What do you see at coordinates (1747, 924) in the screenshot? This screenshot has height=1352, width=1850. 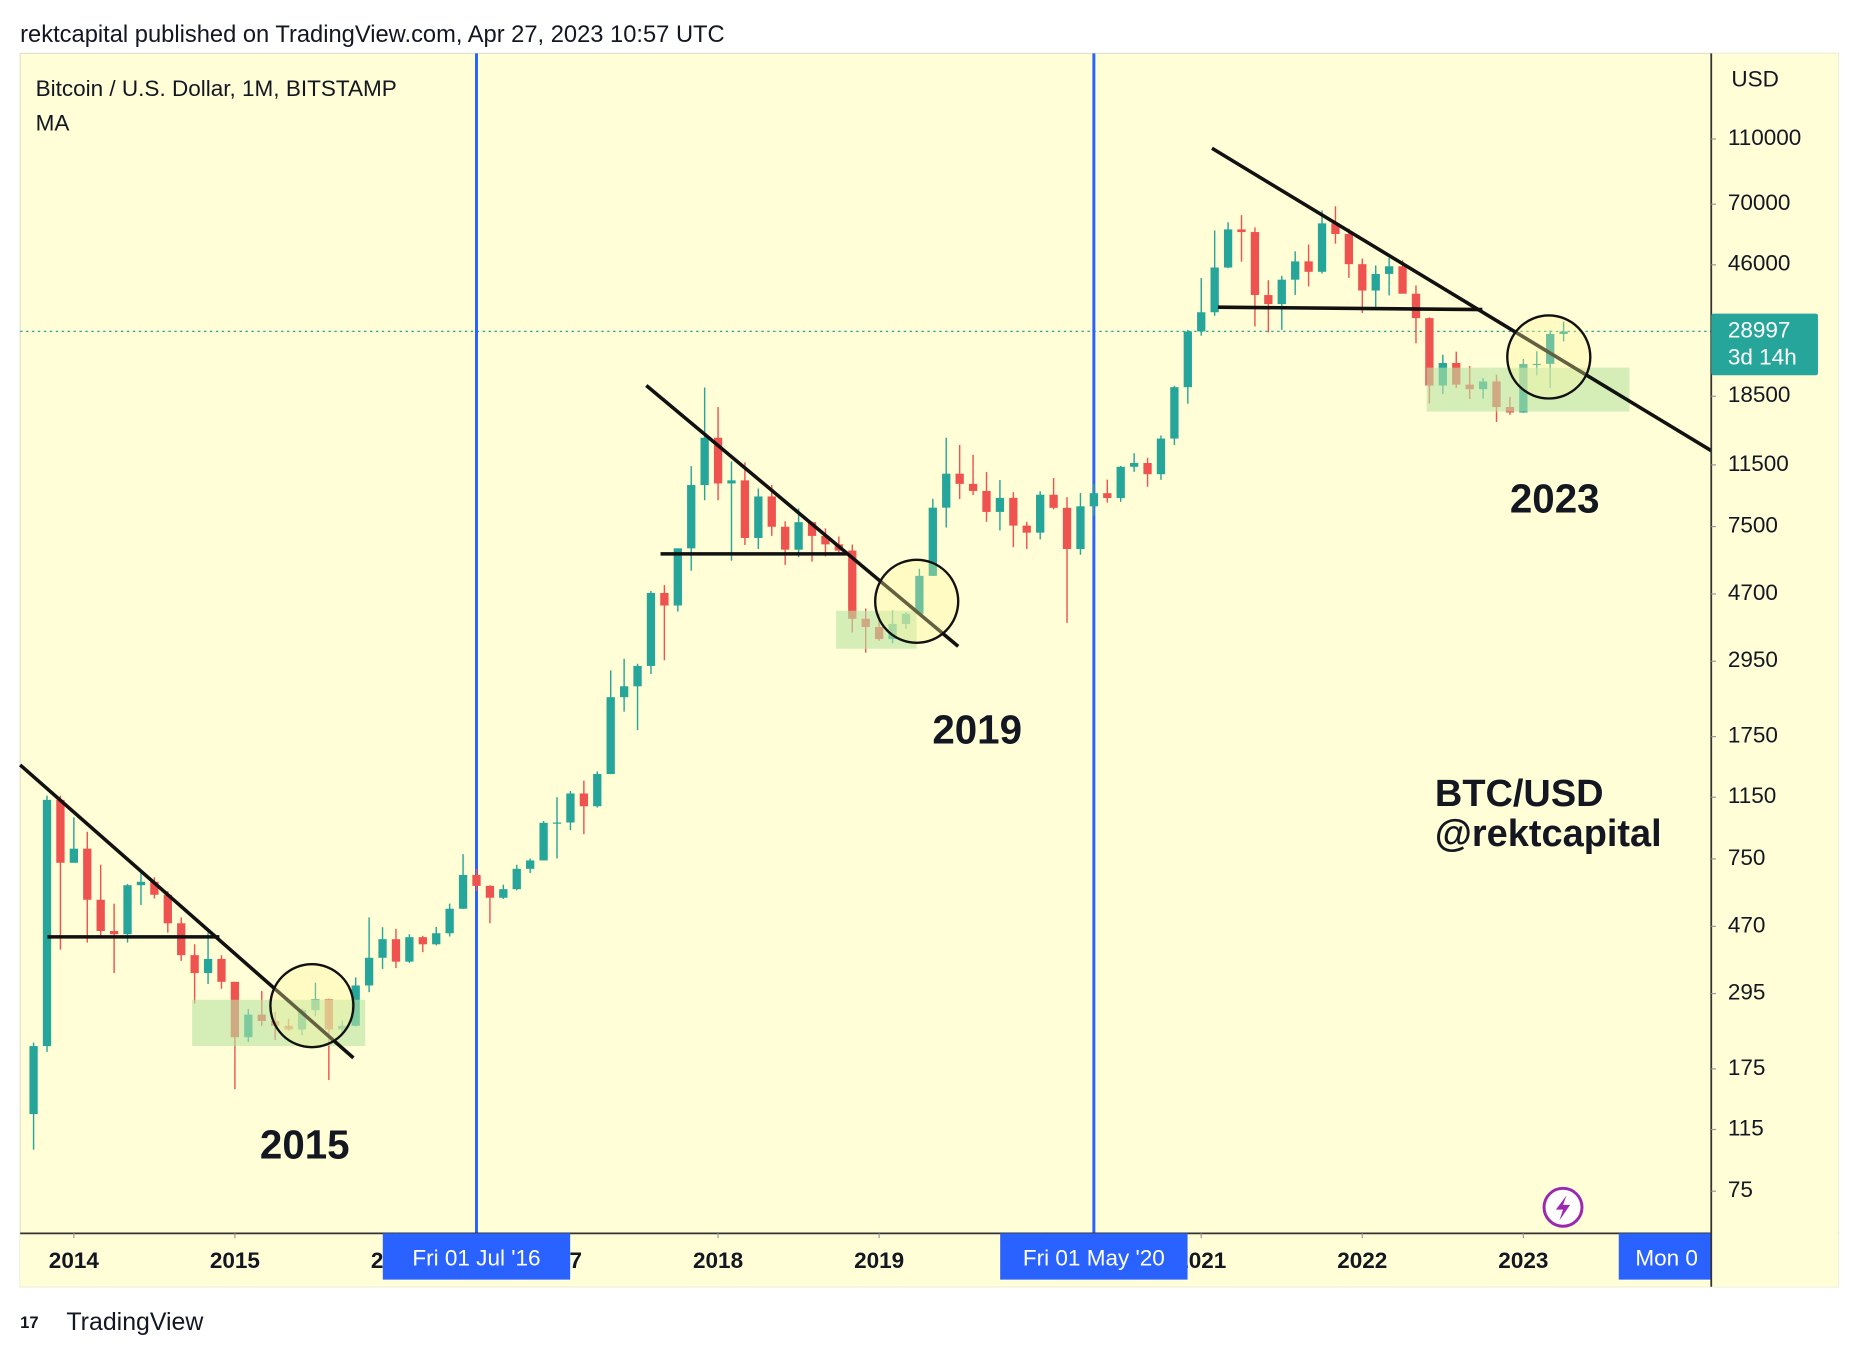 I see `y-tick-label: 470` at bounding box center [1747, 924].